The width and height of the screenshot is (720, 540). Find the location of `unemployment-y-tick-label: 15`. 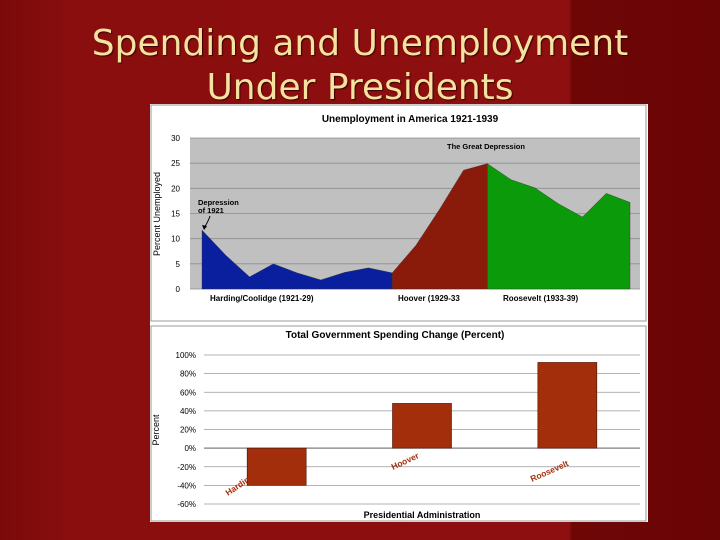

unemployment-y-tick-label: 15 is located at coordinates (175, 214).